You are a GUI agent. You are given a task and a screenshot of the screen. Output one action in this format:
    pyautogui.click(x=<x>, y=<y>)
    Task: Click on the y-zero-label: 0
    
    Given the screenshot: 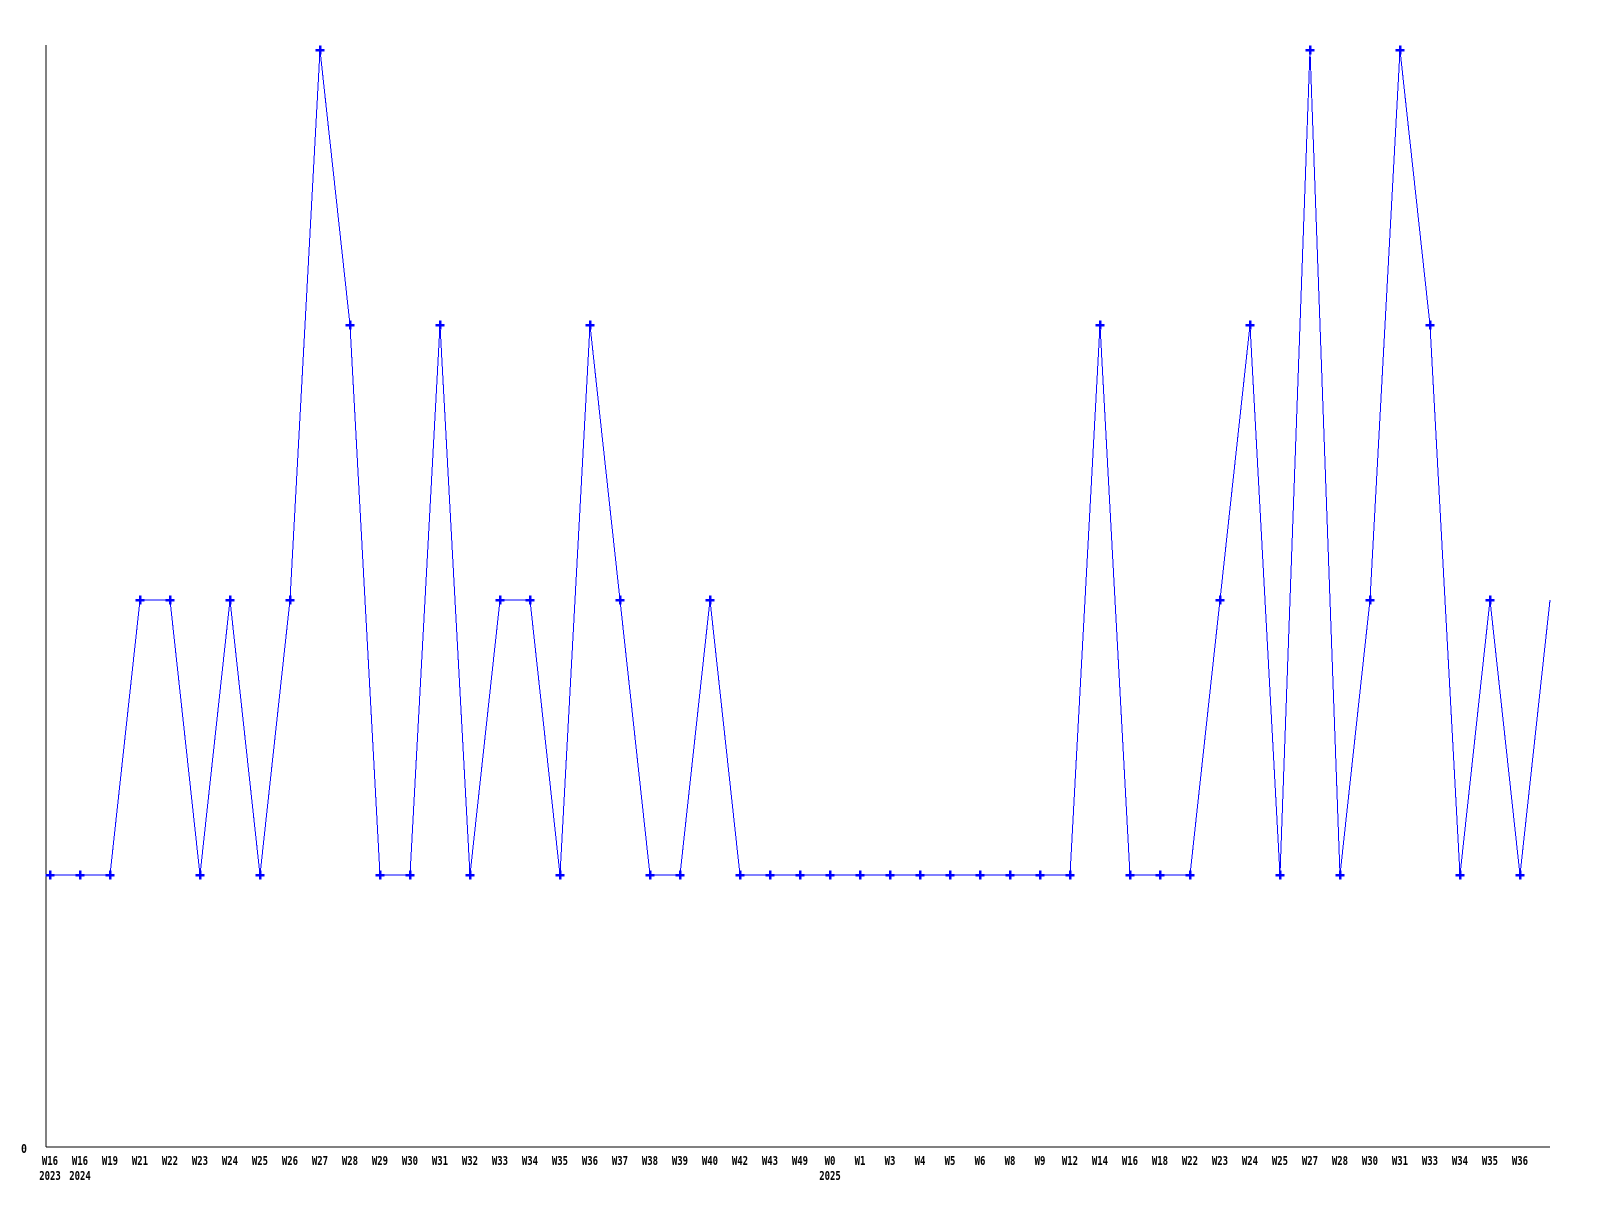 What is the action you would take?
    pyautogui.click(x=24, y=1149)
    